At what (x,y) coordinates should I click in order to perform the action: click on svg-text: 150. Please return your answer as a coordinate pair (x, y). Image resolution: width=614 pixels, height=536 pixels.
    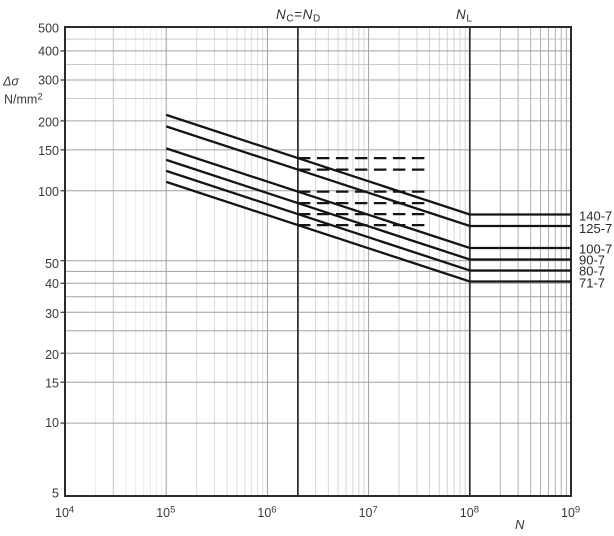
    Looking at the image, I should click on (48, 151).